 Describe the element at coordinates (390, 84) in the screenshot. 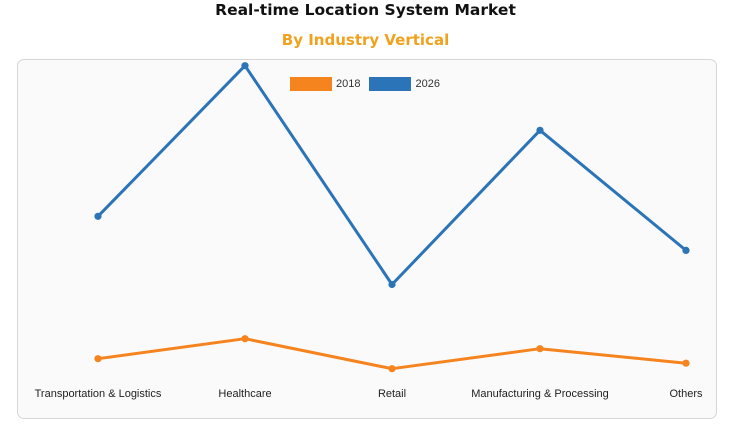

I see `legend-swatch-2026` at that location.